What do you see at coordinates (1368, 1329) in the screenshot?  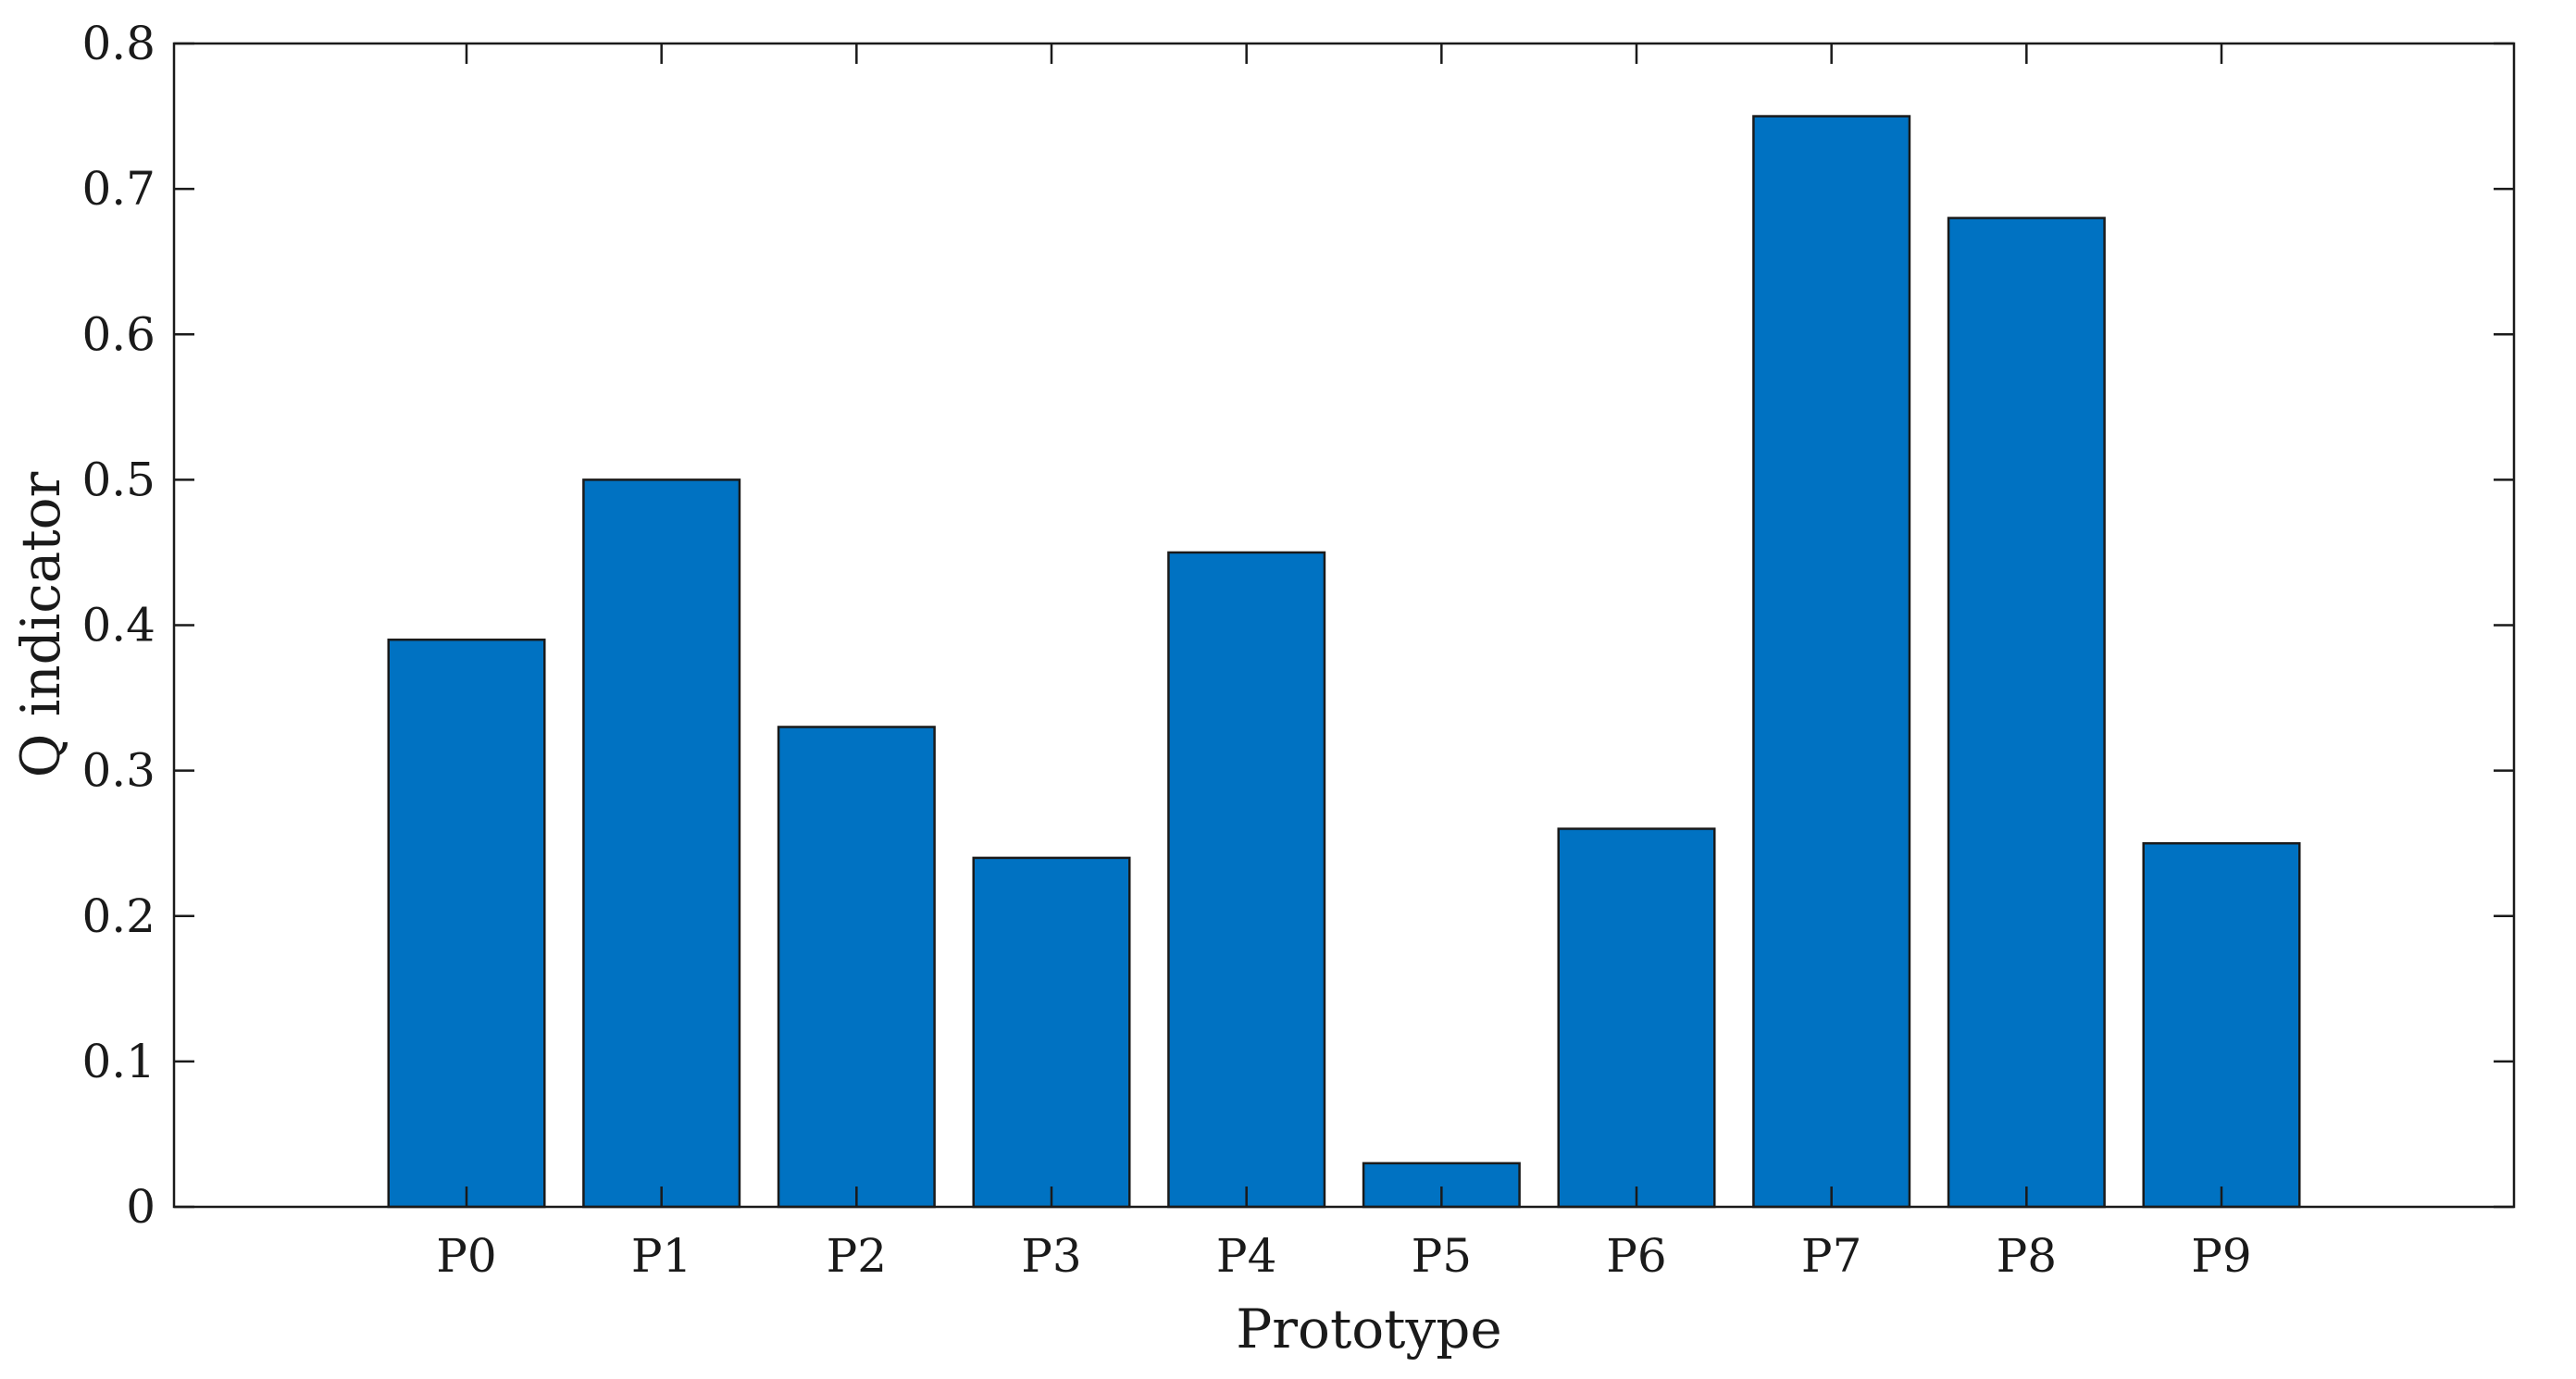 I see `x-axis-title: Prototype` at bounding box center [1368, 1329].